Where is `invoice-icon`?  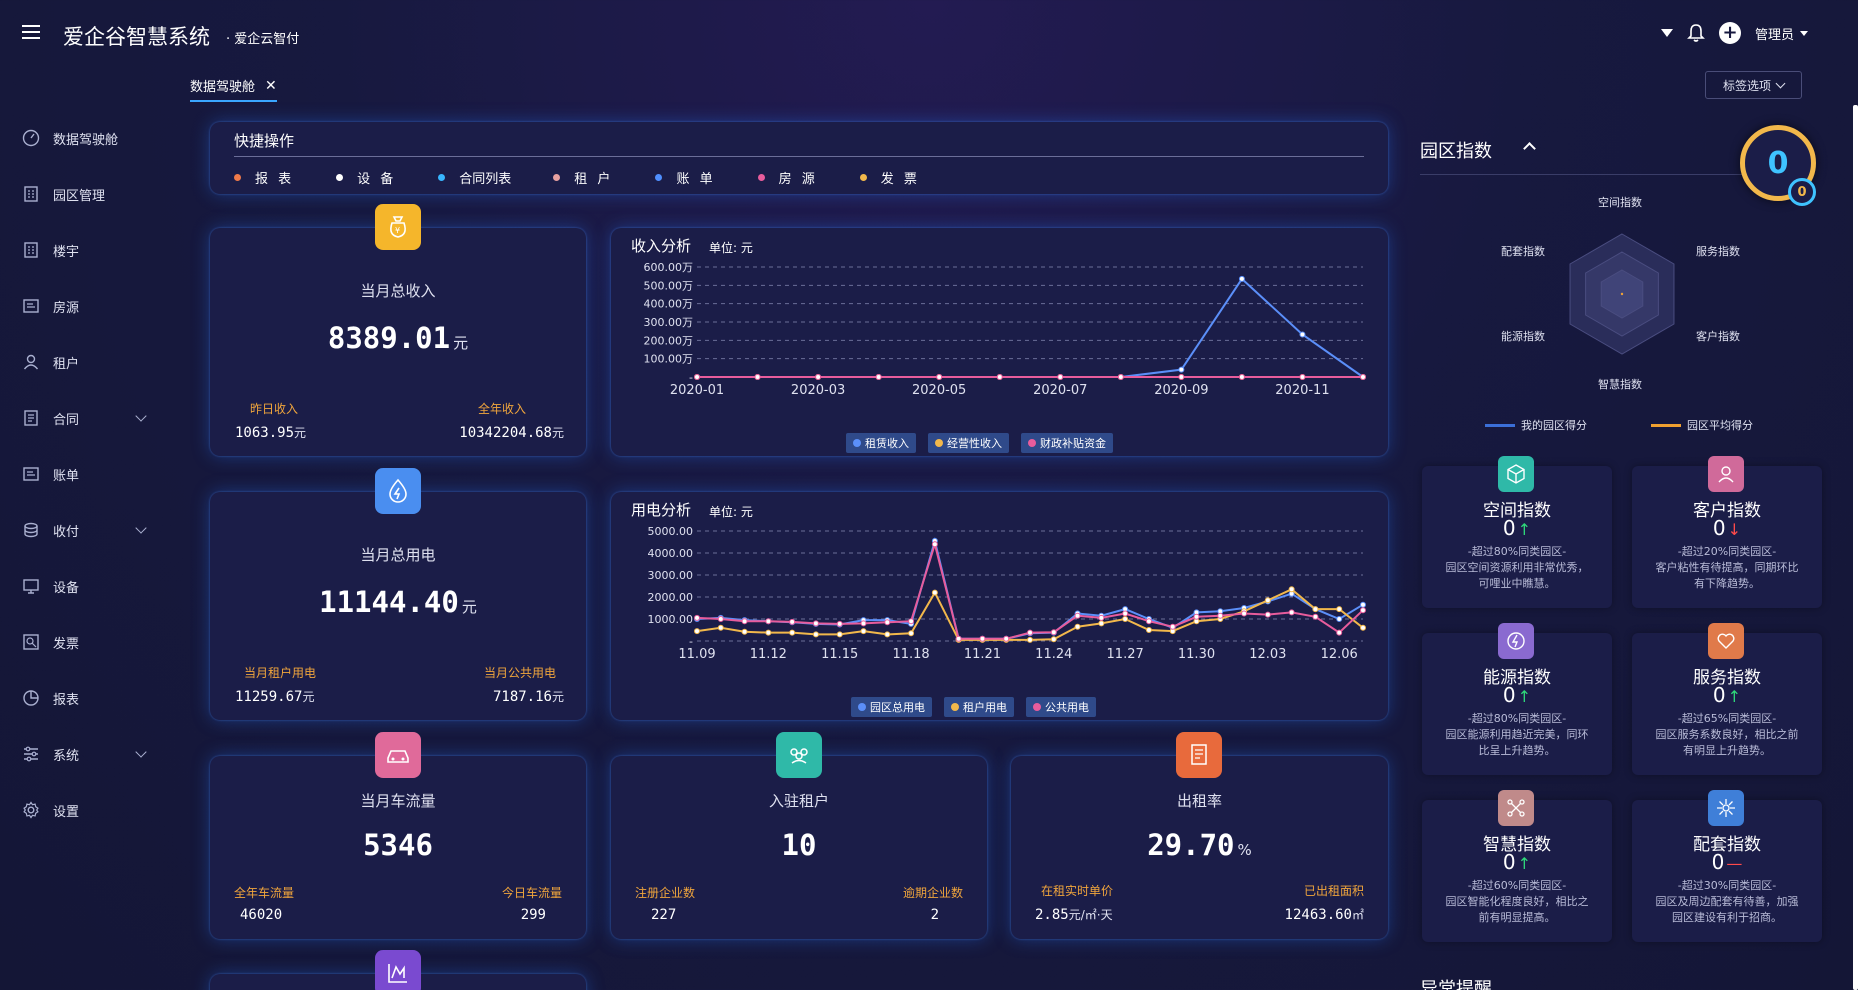
invoice-icon is located at coordinates (31, 642).